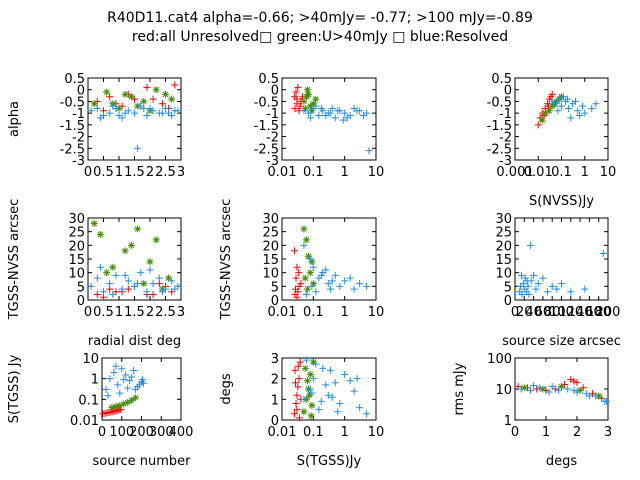 The height and width of the screenshot is (480, 640). I want to click on y-axis-label: alpha, so click(14, 119).